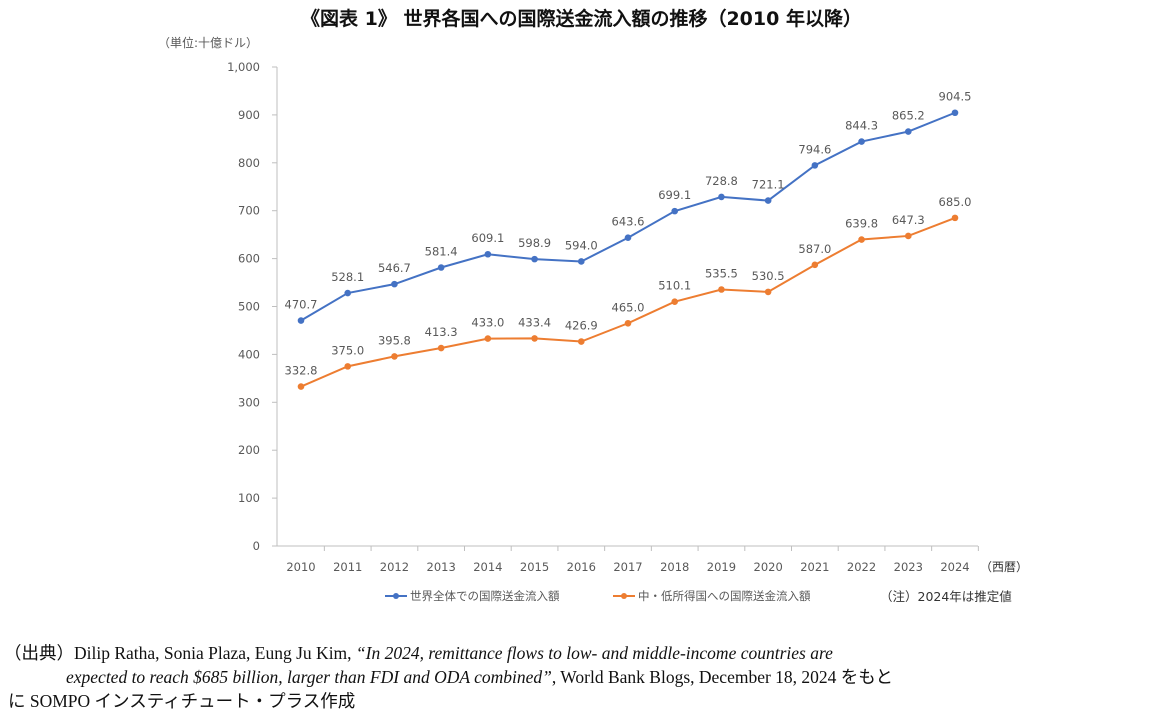 The width and height of the screenshot is (1163, 715). I want to click on data-label: 510.1, so click(674, 286).